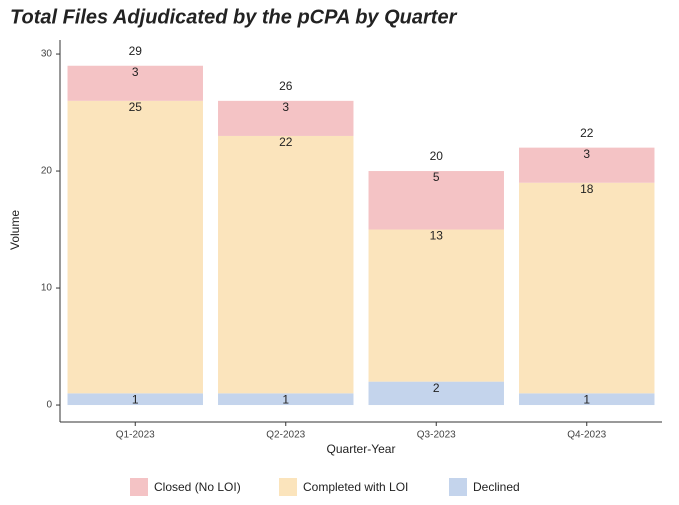 The width and height of the screenshot is (679, 505). Describe the element at coordinates (47, 288) in the screenshot. I see `y-tick-label: 10` at that location.